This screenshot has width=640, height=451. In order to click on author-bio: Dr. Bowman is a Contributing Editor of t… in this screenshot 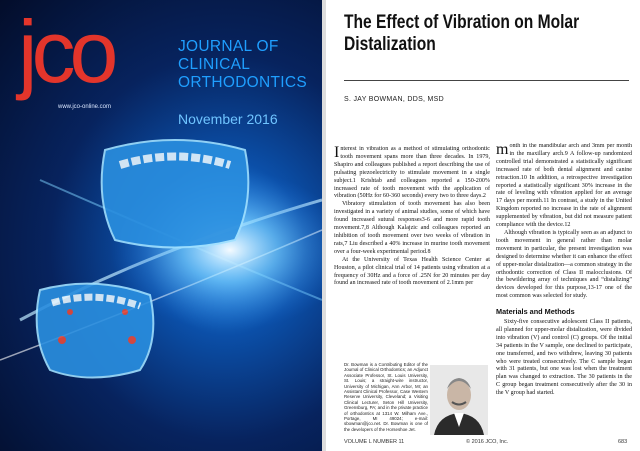, I will do `click(386, 397)`.